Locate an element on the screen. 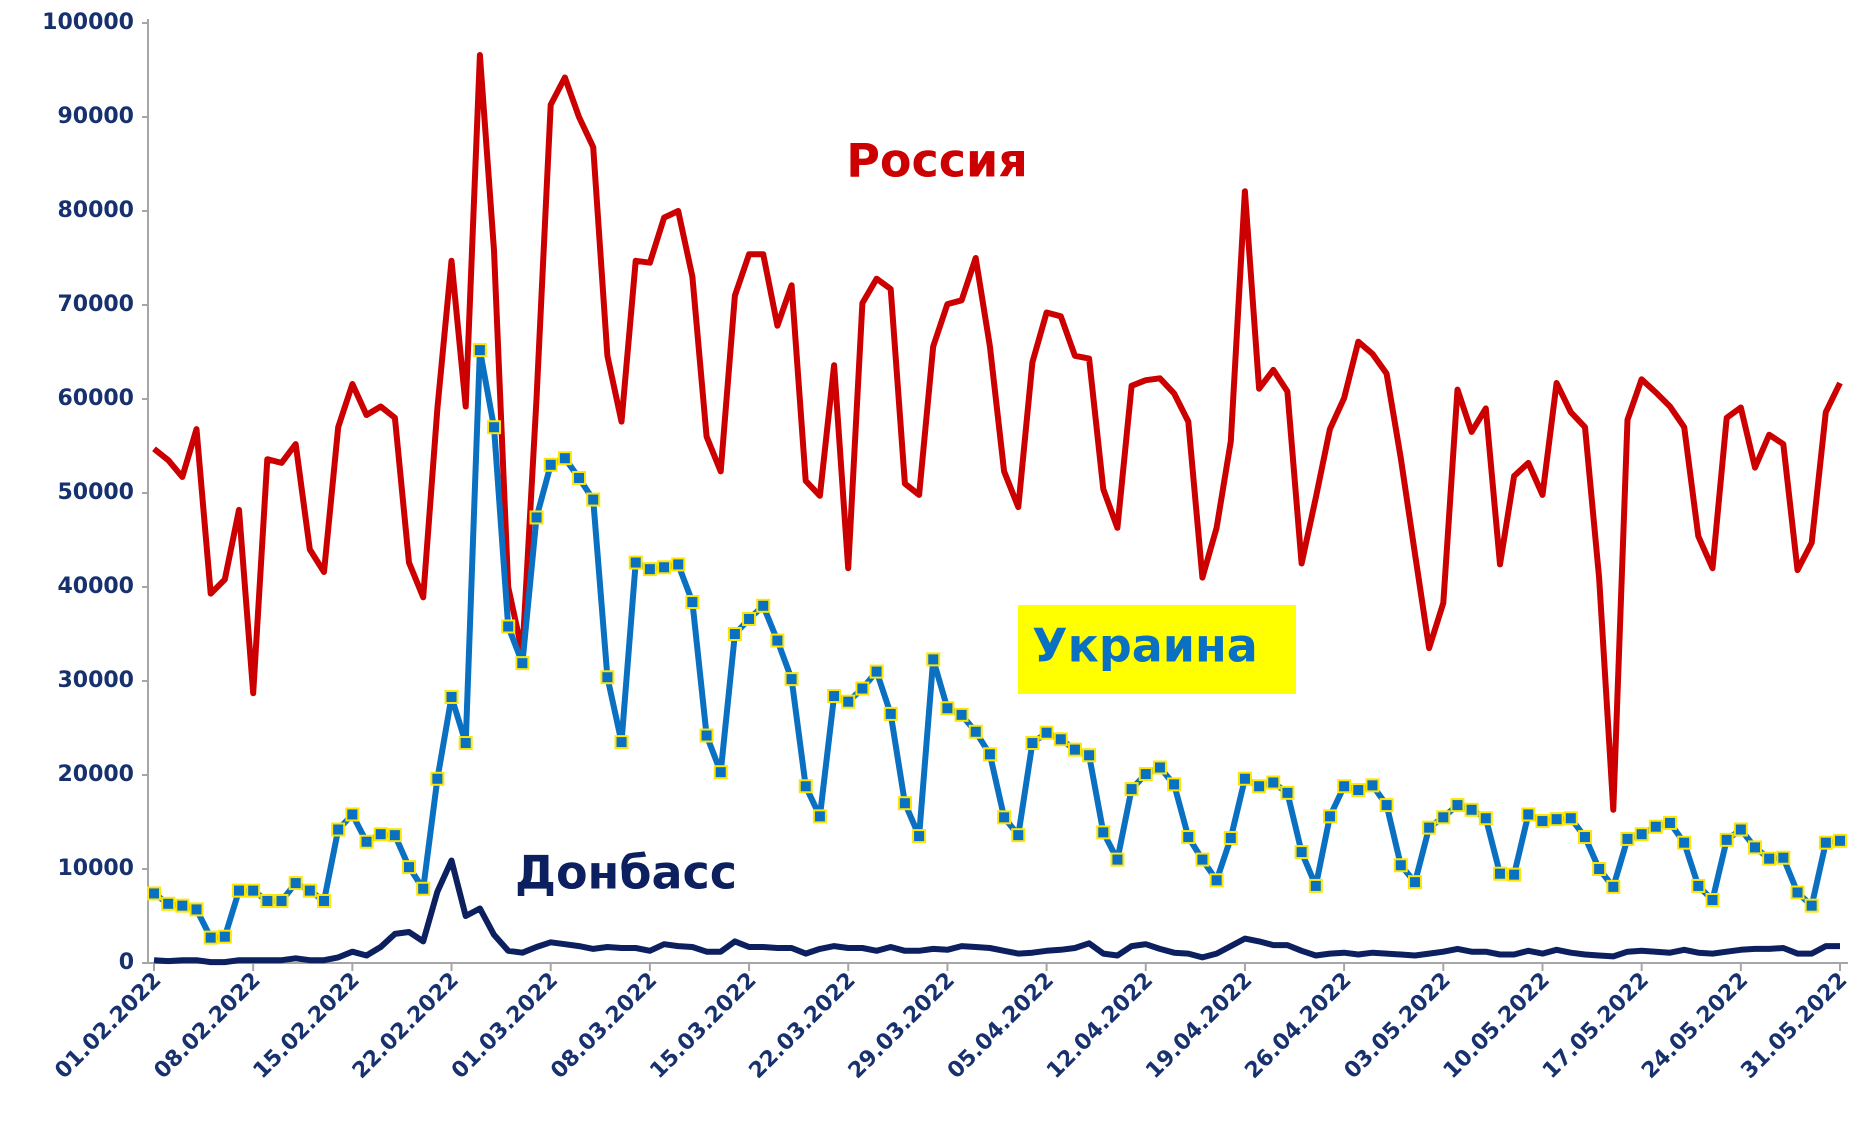 The image size is (1860, 1131). y-tick-label: 50000 is located at coordinates (95, 492).